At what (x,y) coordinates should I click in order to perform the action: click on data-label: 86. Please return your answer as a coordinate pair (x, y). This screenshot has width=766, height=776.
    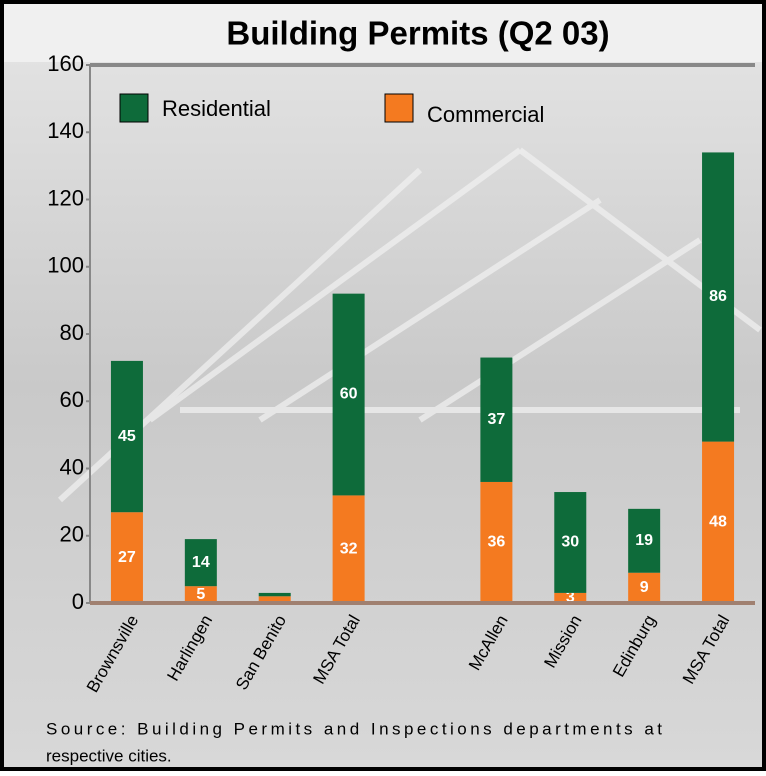
    Looking at the image, I should click on (718, 296).